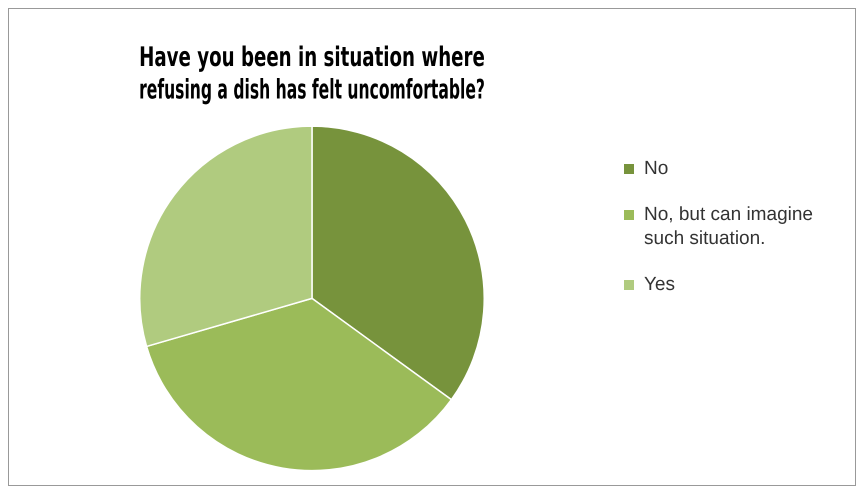  What do you see at coordinates (659, 285) in the screenshot?
I see `legend-label: Yes` at bounding box center [659, 285].